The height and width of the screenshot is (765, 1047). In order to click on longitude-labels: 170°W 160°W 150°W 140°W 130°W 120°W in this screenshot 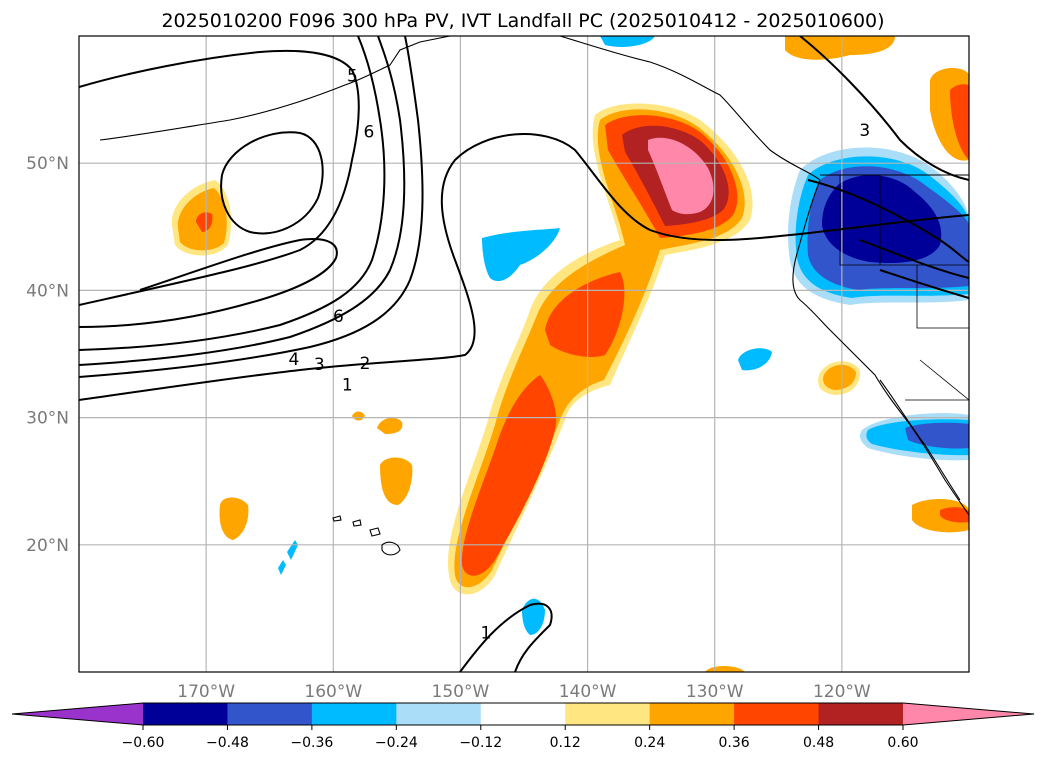, I will do `click(524, 692)`.